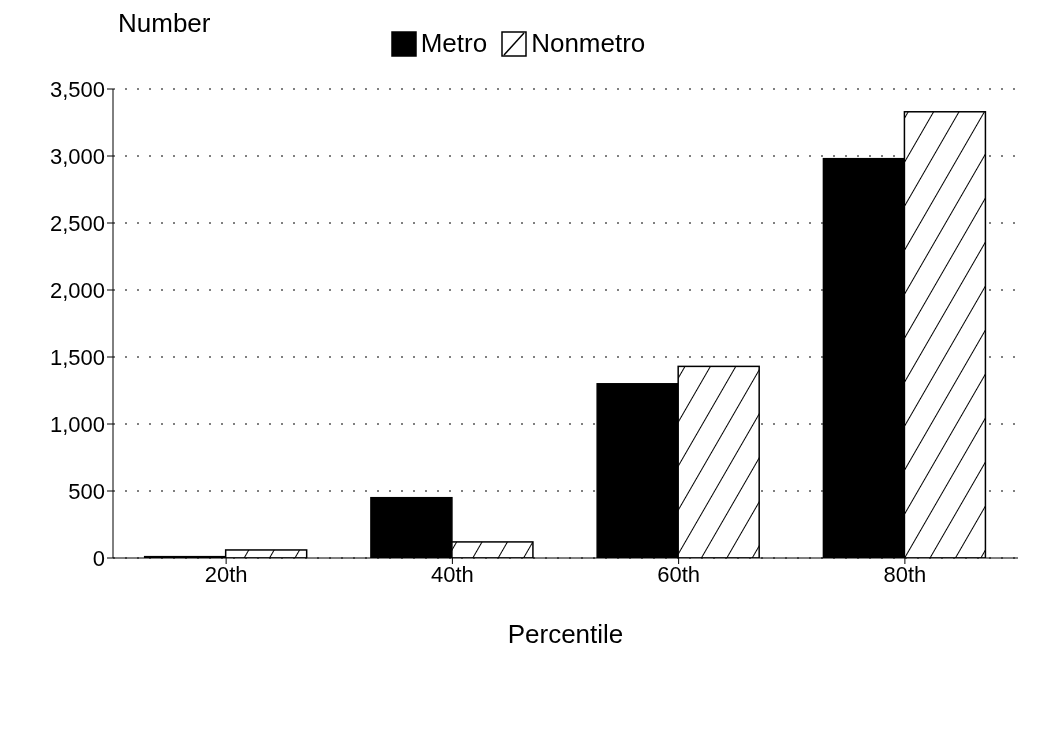 The image size is (1048, 737). Describe the element at coordinates (905, 574) in the screenshot. I see `x-tick-label: 80th` at that location.